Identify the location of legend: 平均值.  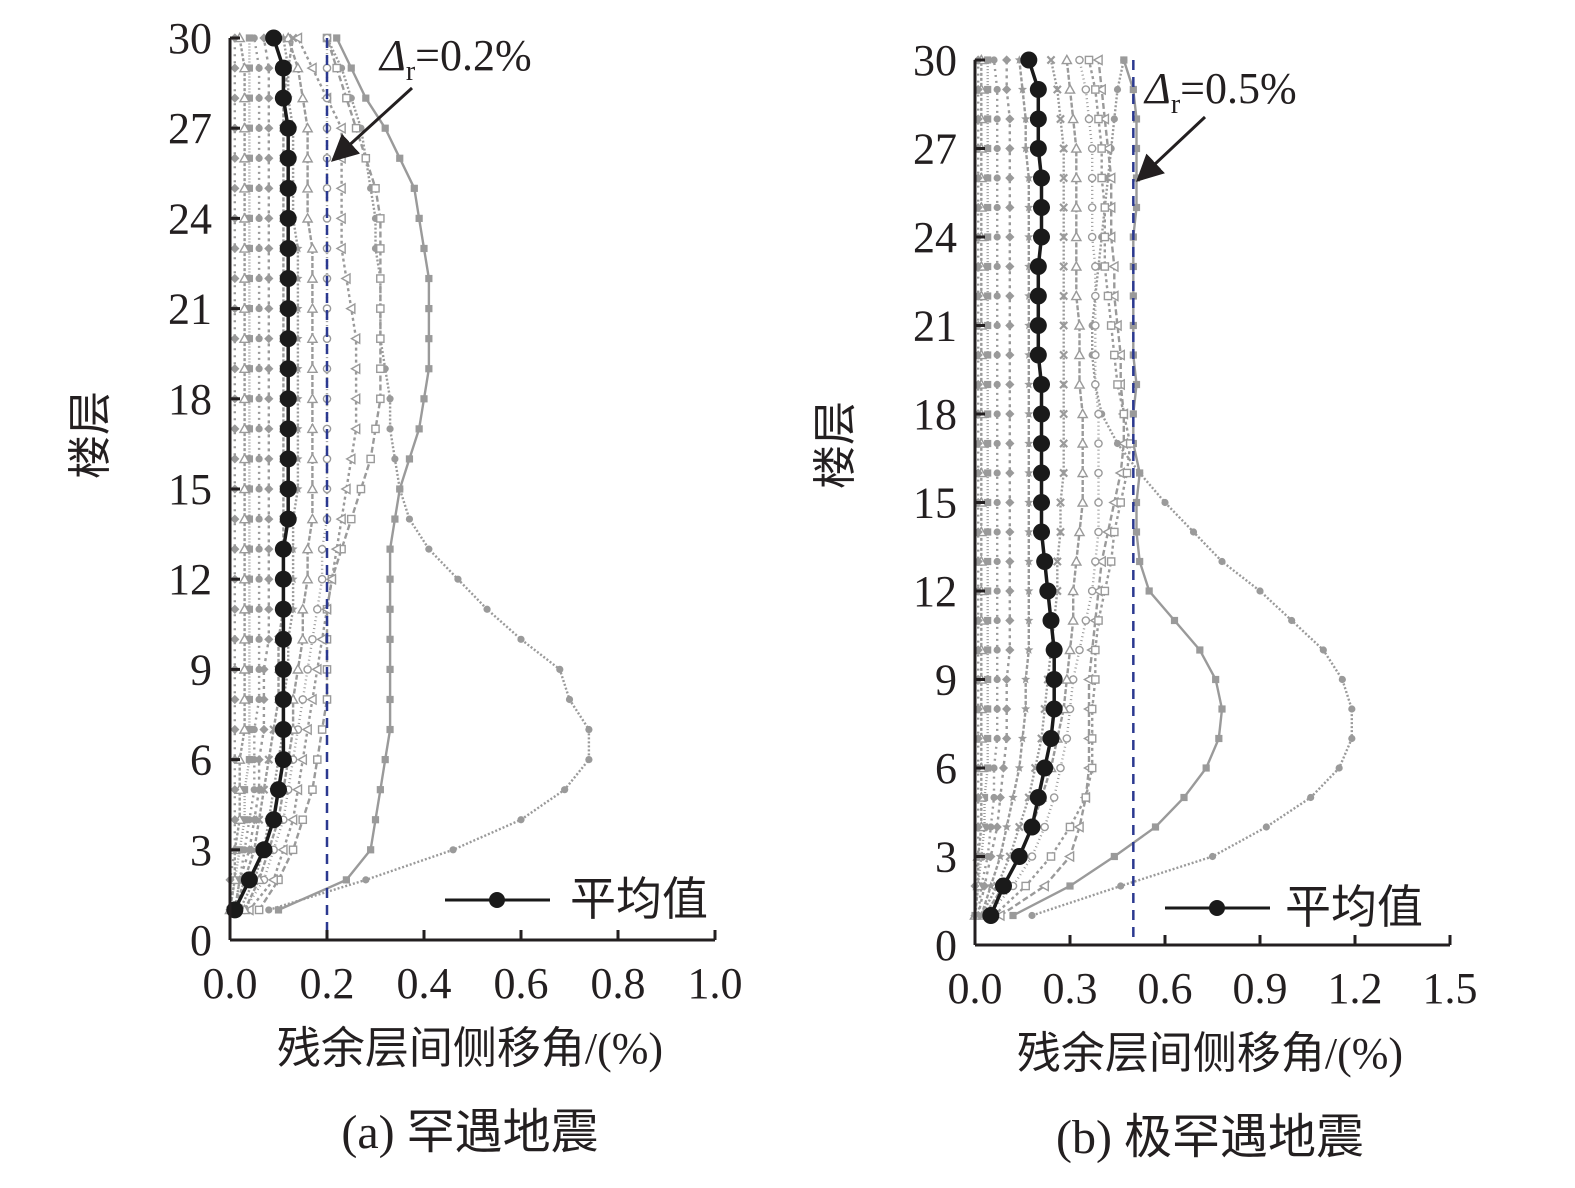
(576, 899).